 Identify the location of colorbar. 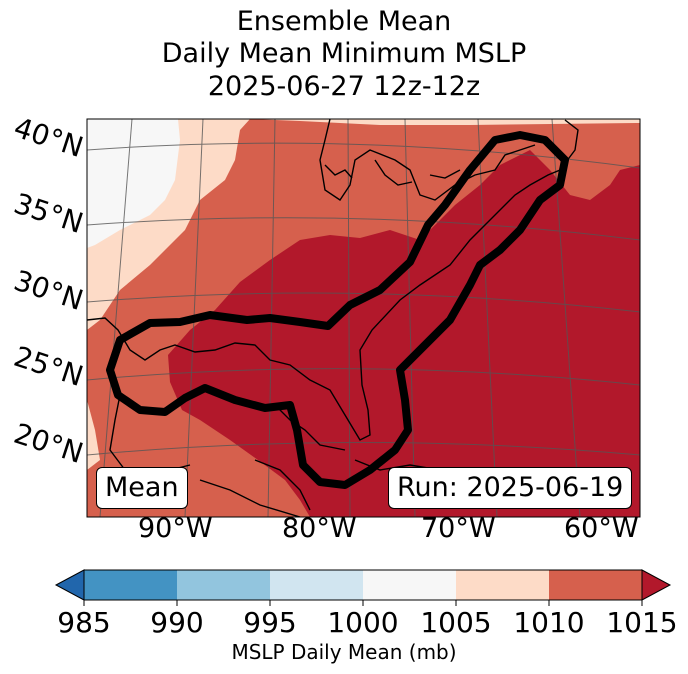
(363, 587).